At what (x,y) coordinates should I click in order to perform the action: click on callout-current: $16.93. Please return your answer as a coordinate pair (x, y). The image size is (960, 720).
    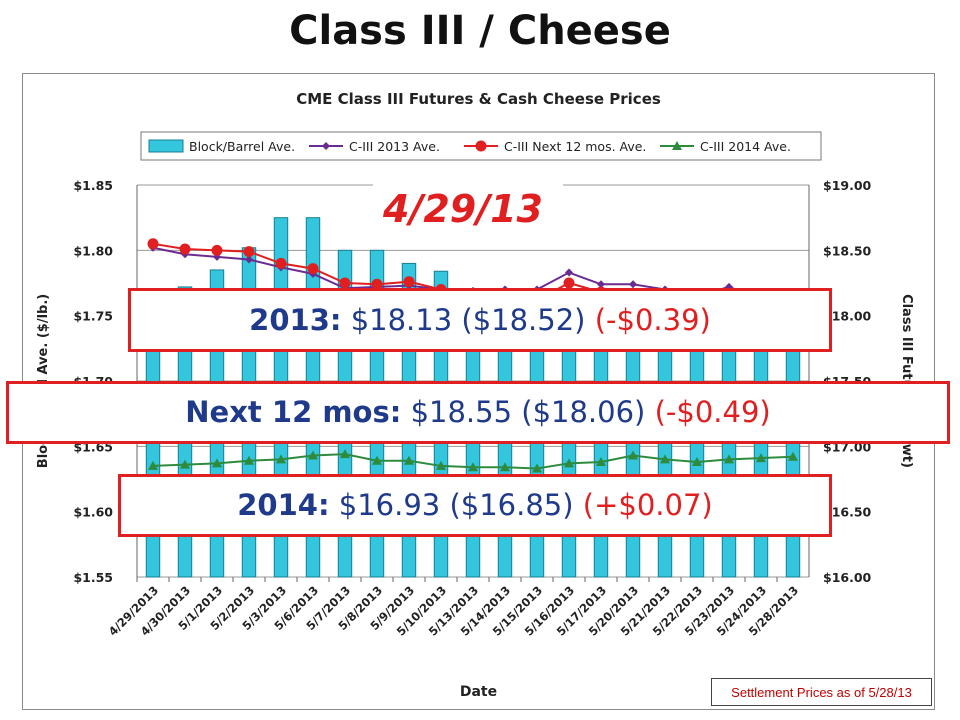
    Looking at the image, I should click on (389, 505).